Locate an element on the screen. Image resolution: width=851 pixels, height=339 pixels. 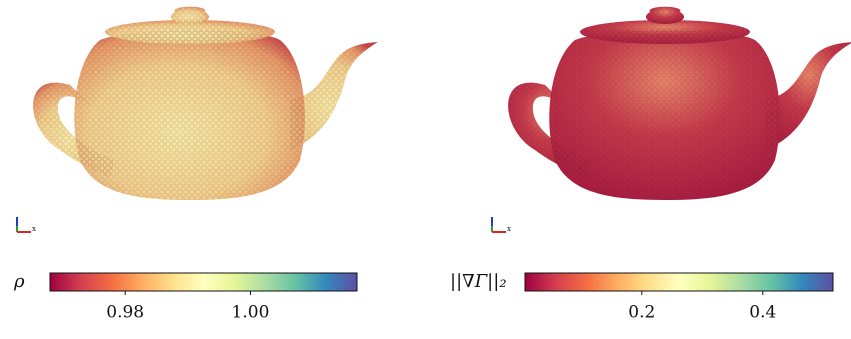
tick-label: 0.98 is located at coordinates (125, 313).